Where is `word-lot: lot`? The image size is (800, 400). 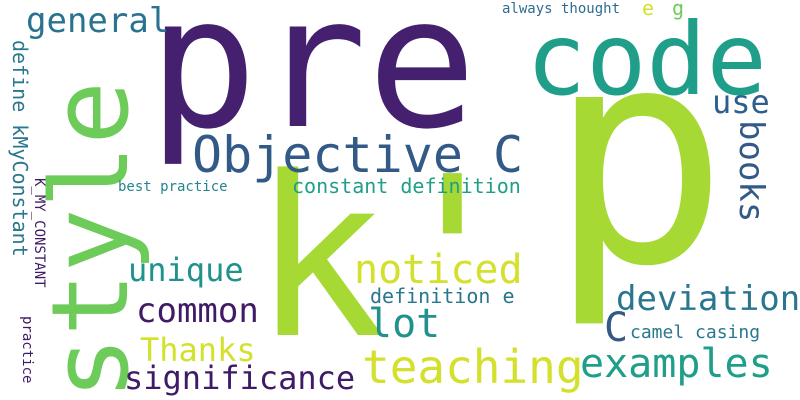
word-lot: lot is located at coordinates (404, 324).